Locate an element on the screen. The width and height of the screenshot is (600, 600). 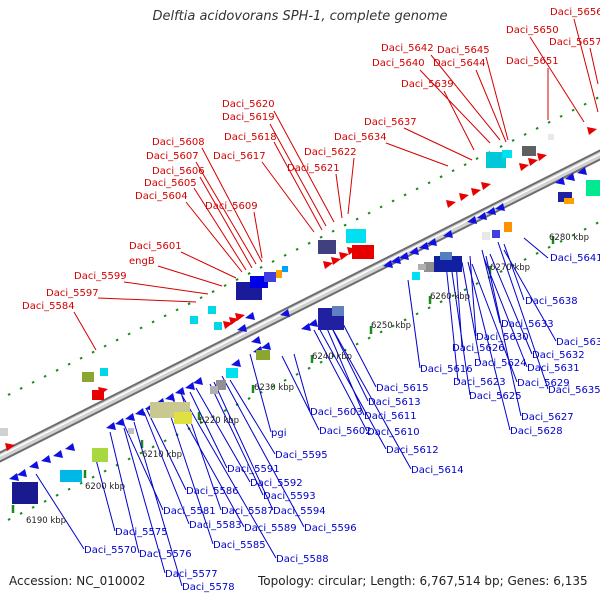
reverse-gene-label: Daci_5614 is located at coordinates (437, 470).